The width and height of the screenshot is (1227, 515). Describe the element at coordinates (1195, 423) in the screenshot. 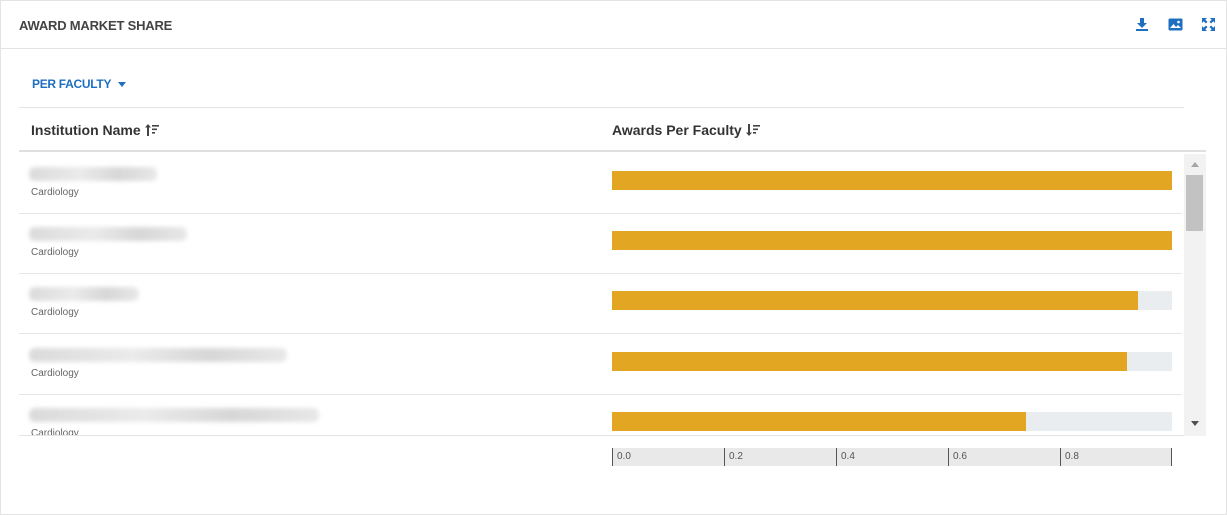

I see `scroll-down-arrow-icon` at that location.